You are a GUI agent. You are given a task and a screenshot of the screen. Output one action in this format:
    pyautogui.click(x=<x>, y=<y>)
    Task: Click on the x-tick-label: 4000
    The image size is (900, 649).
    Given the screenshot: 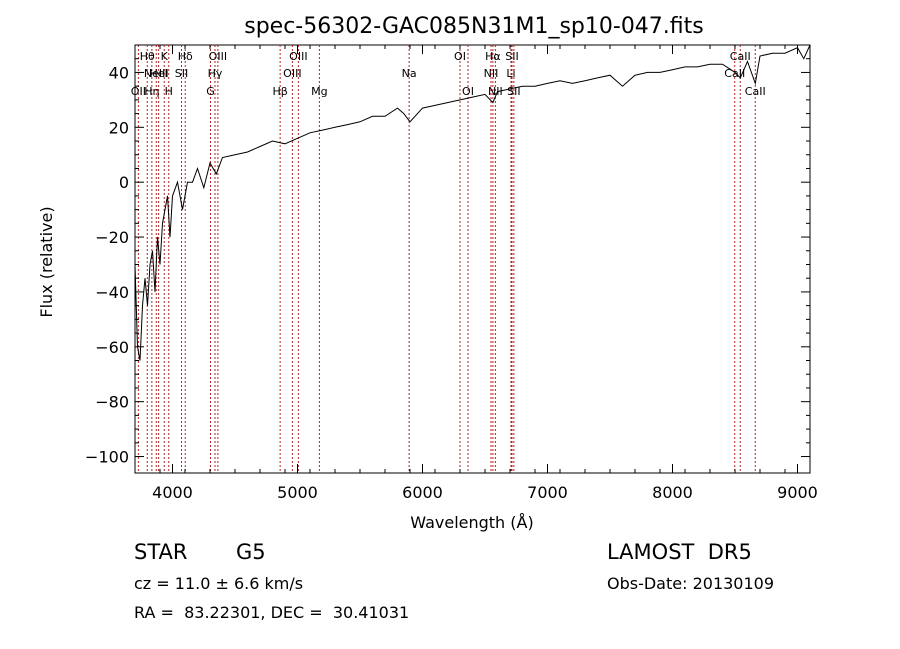 What is the action you would take?
    pyautogui.click(x=172, y=492)
    